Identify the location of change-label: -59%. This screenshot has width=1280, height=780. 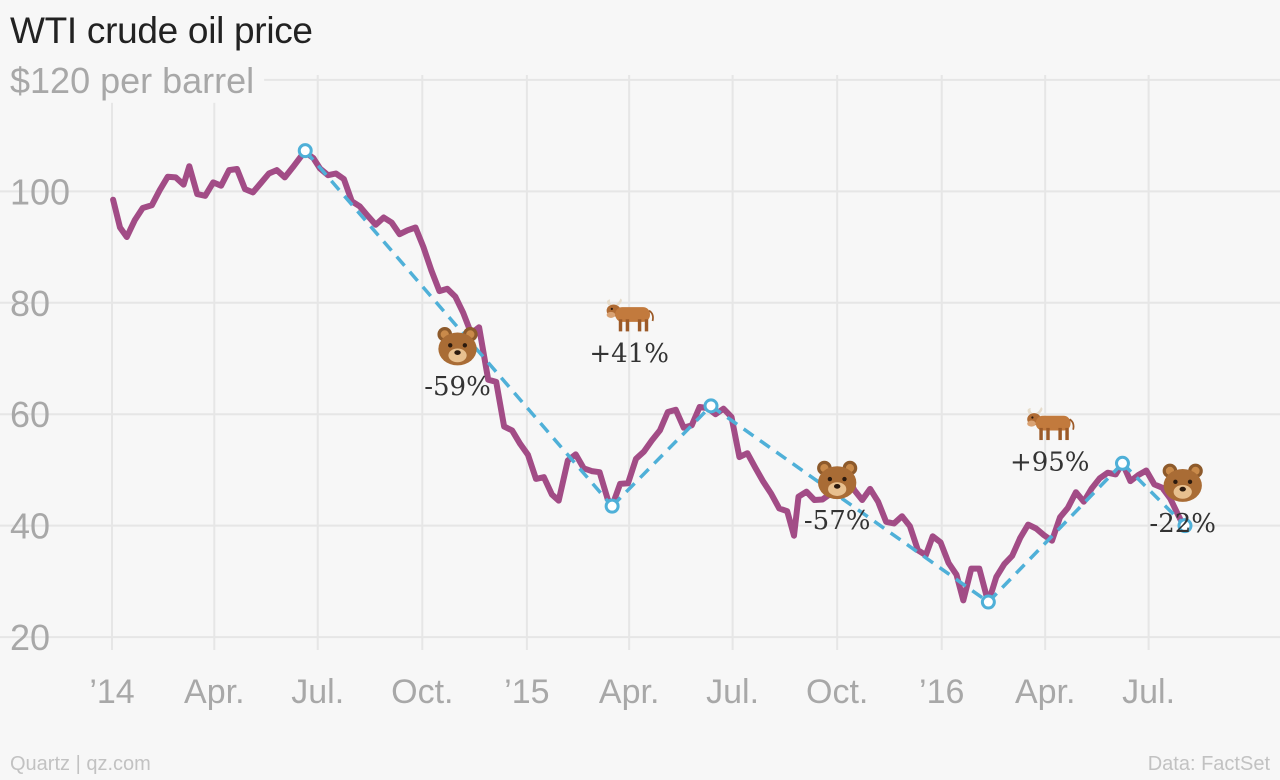
(457, 387).